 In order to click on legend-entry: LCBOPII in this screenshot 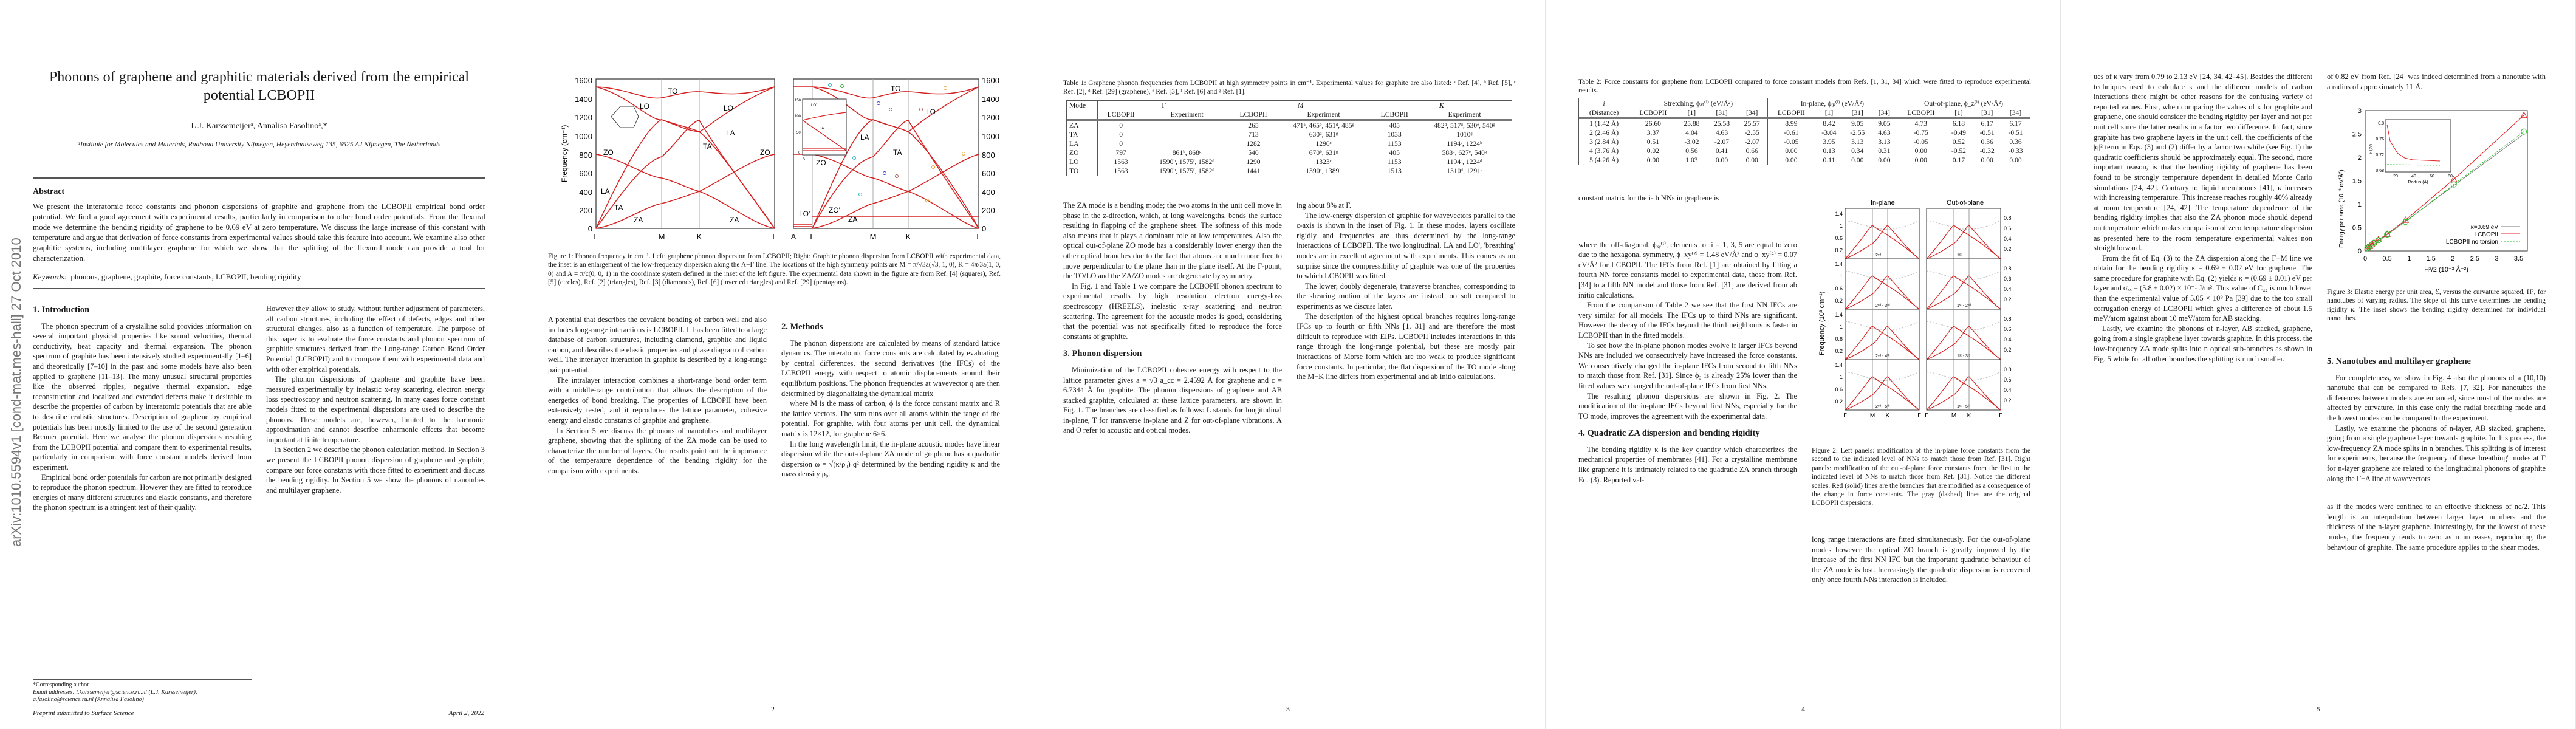, I will do `click(2486, 235)`.